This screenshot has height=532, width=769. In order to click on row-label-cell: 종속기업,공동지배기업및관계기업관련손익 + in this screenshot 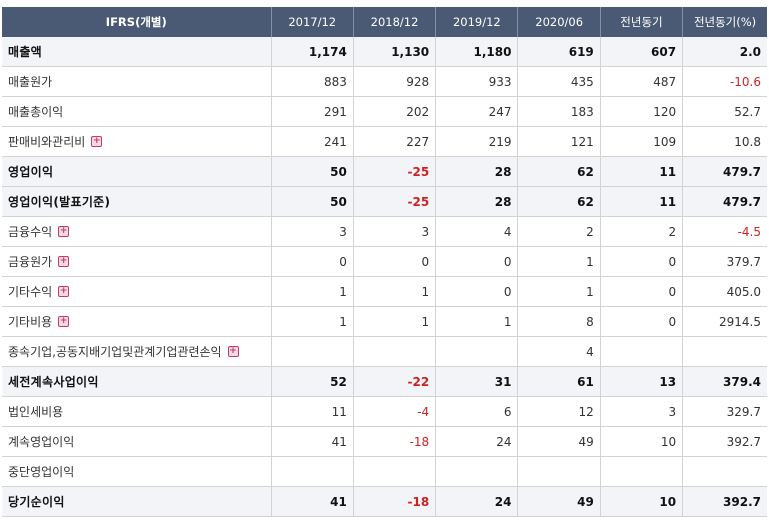, I will do `click(137, 351)`.